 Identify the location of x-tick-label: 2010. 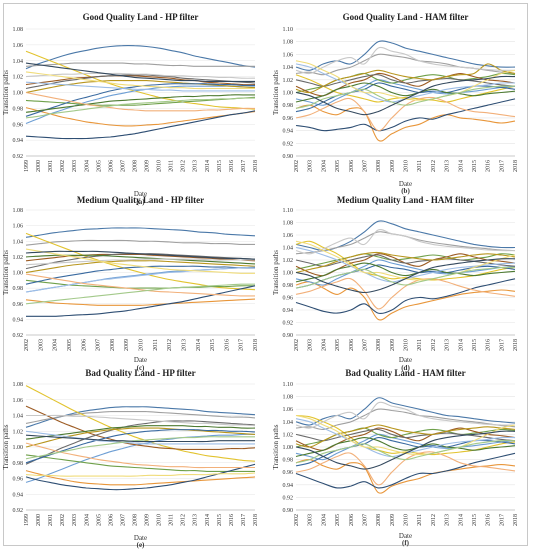
(160, 166).